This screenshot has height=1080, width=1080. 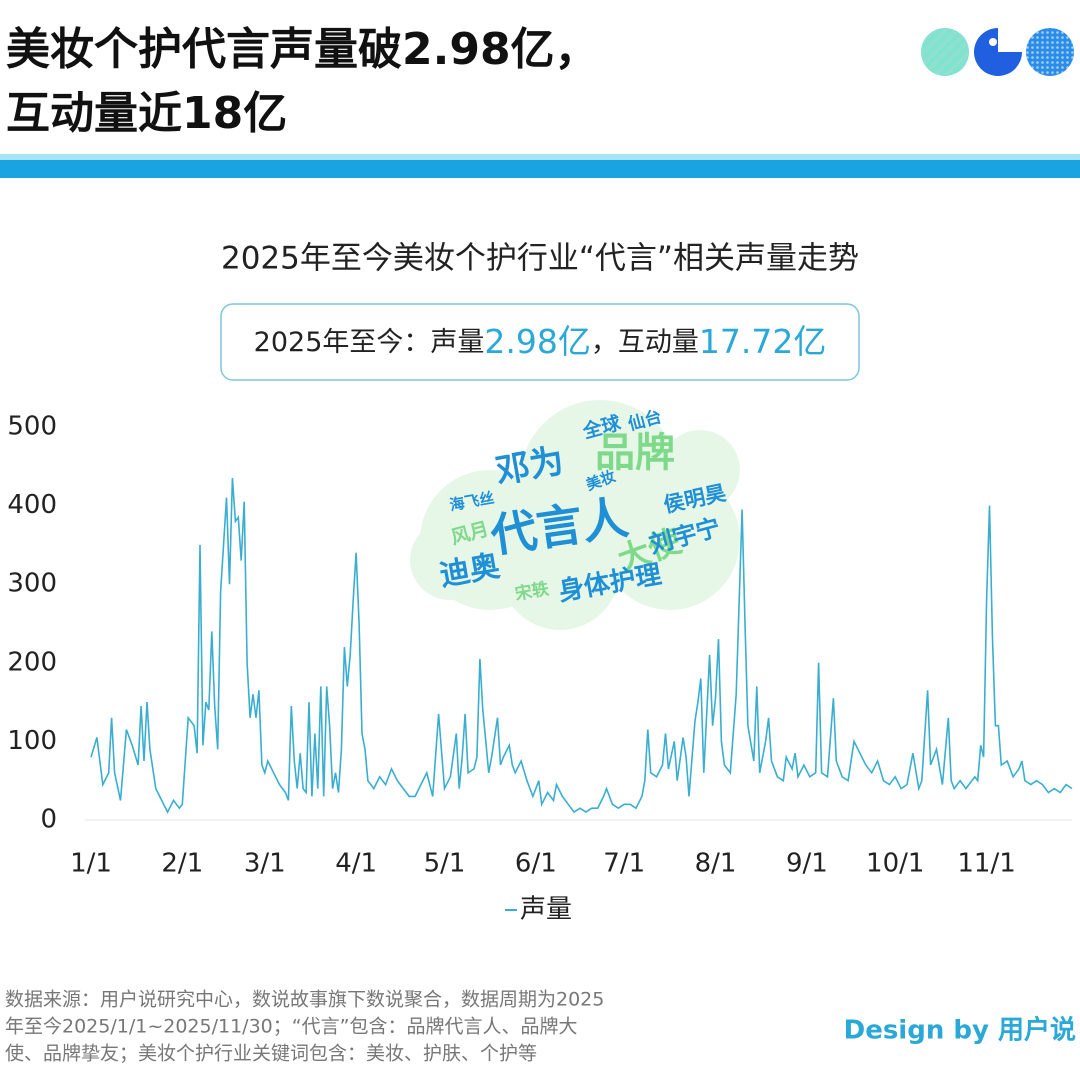 What do you see at coordinates (997, 52) in the screenshot?
I see `logo` at bounding box center [997, 52].